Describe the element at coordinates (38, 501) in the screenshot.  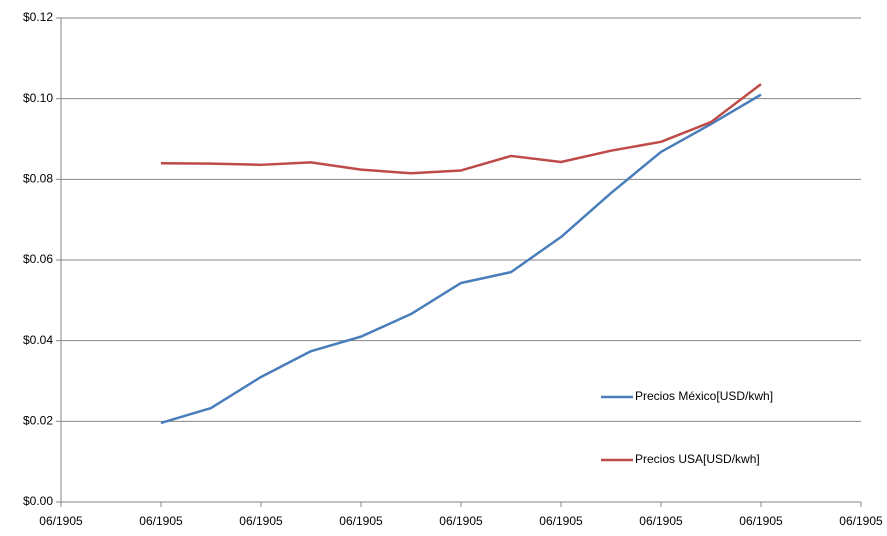
I see `y-tick-label: $0.00` at that location.